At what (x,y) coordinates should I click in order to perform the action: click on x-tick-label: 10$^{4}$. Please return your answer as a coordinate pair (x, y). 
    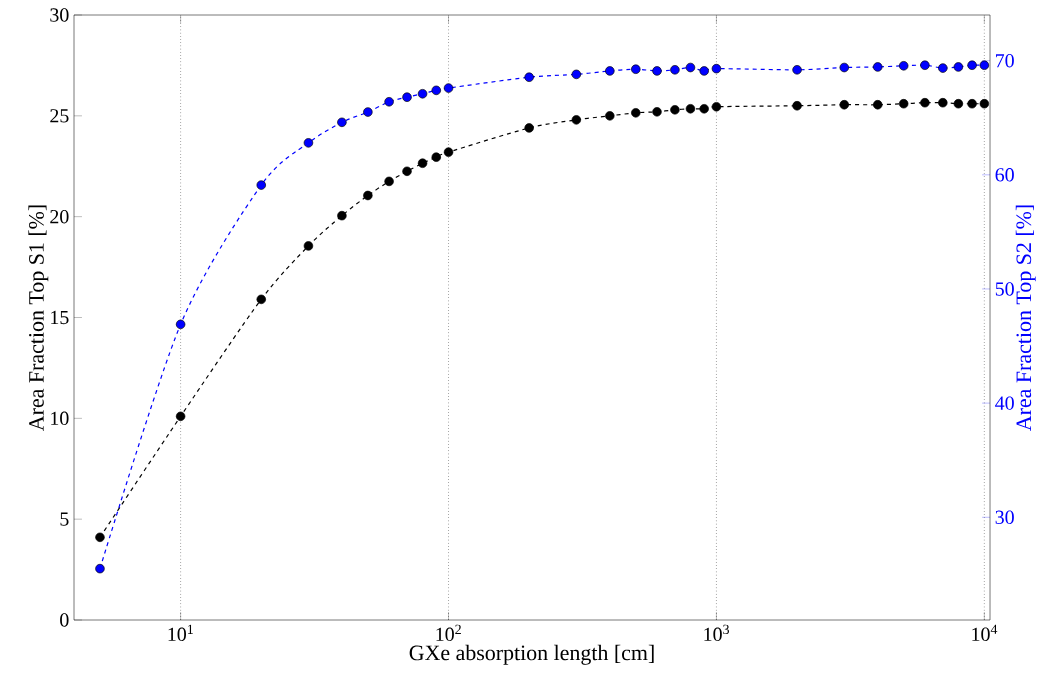
    Looking at the image, I should click on (985, 632).